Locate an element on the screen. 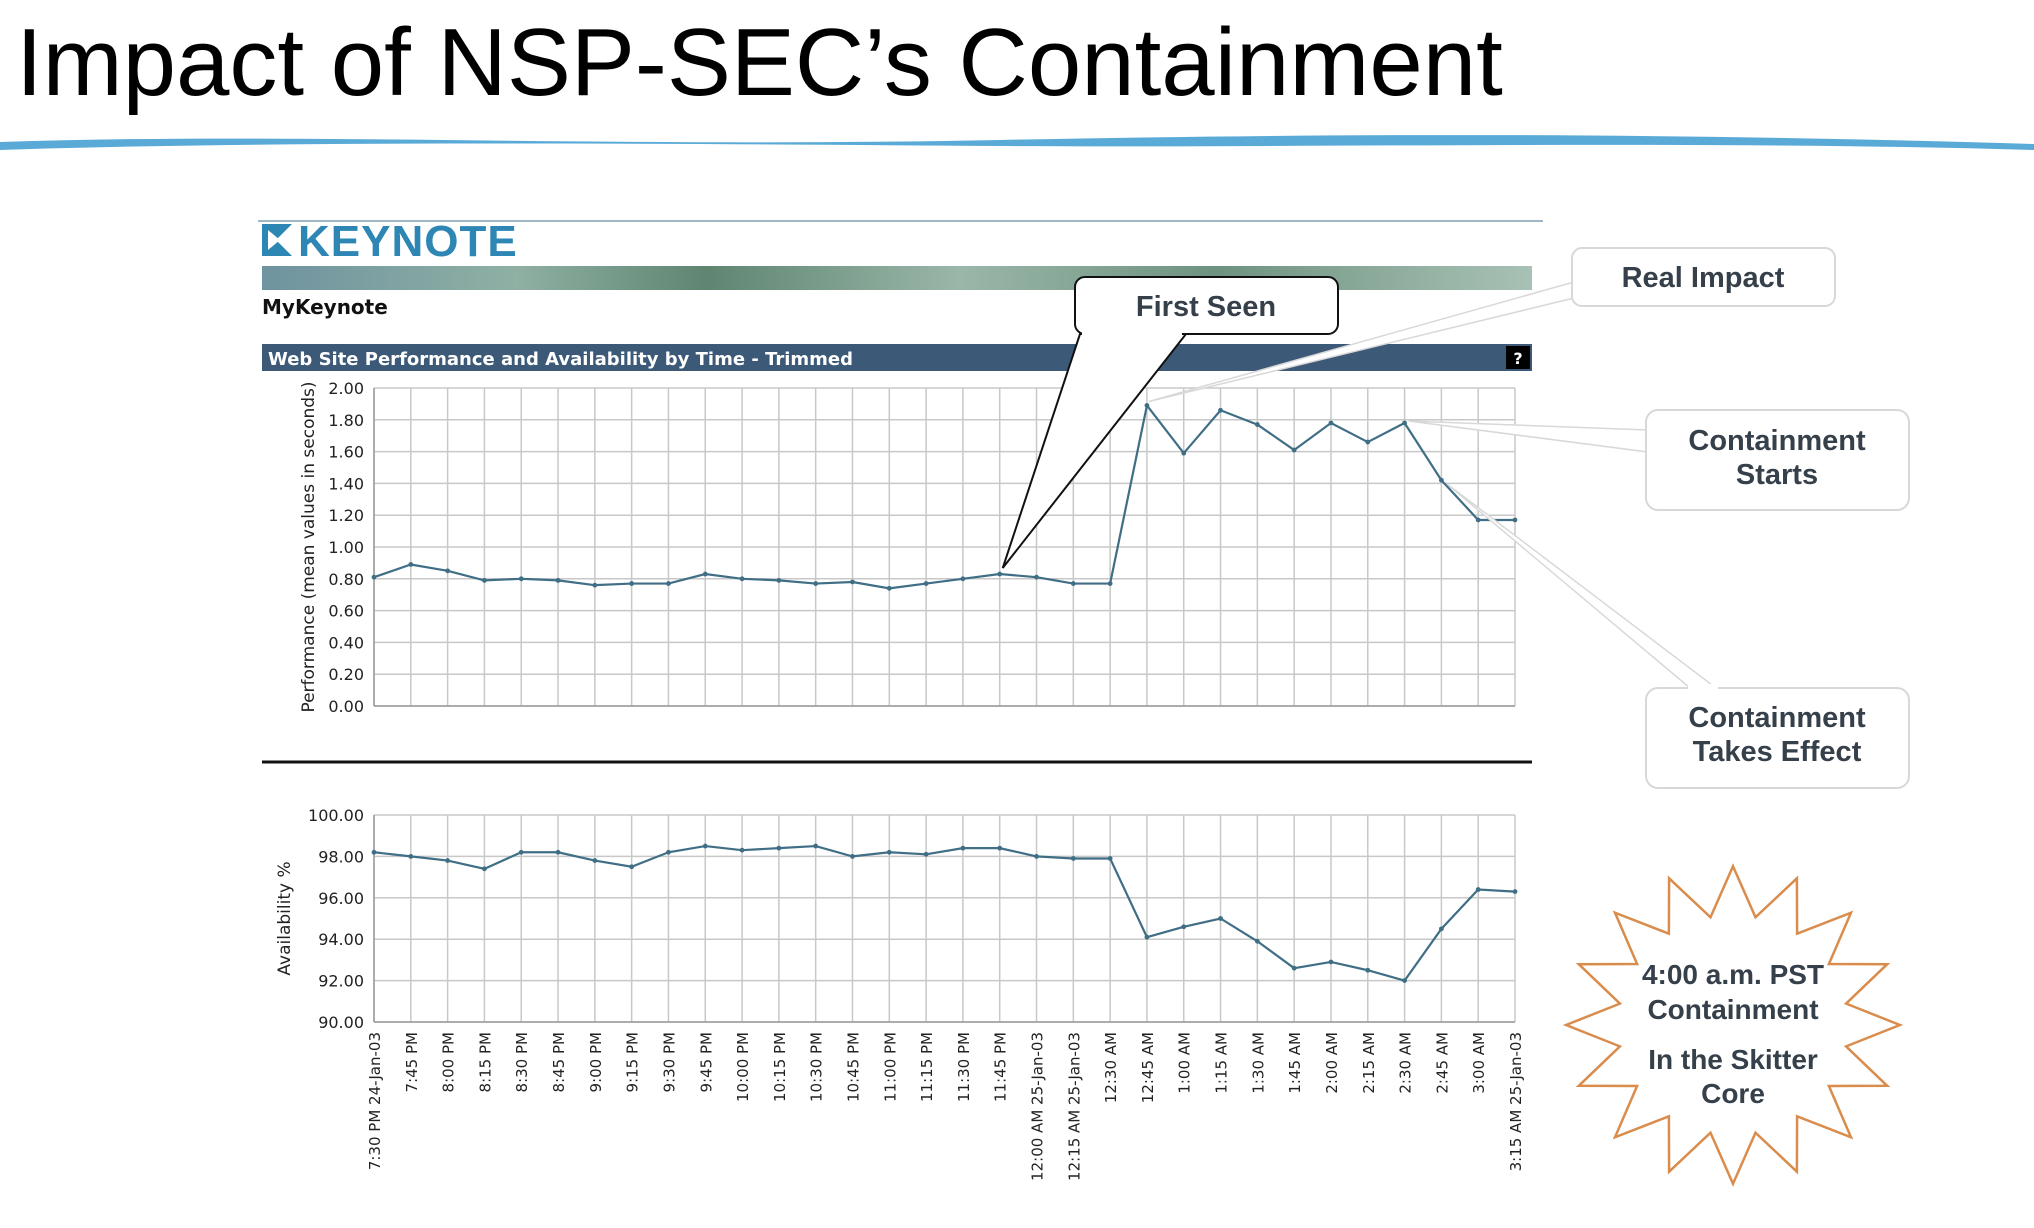 Image resolution: width=2034 pixels, height=1228 pixels. series-line is located at coordinates (944, 496).